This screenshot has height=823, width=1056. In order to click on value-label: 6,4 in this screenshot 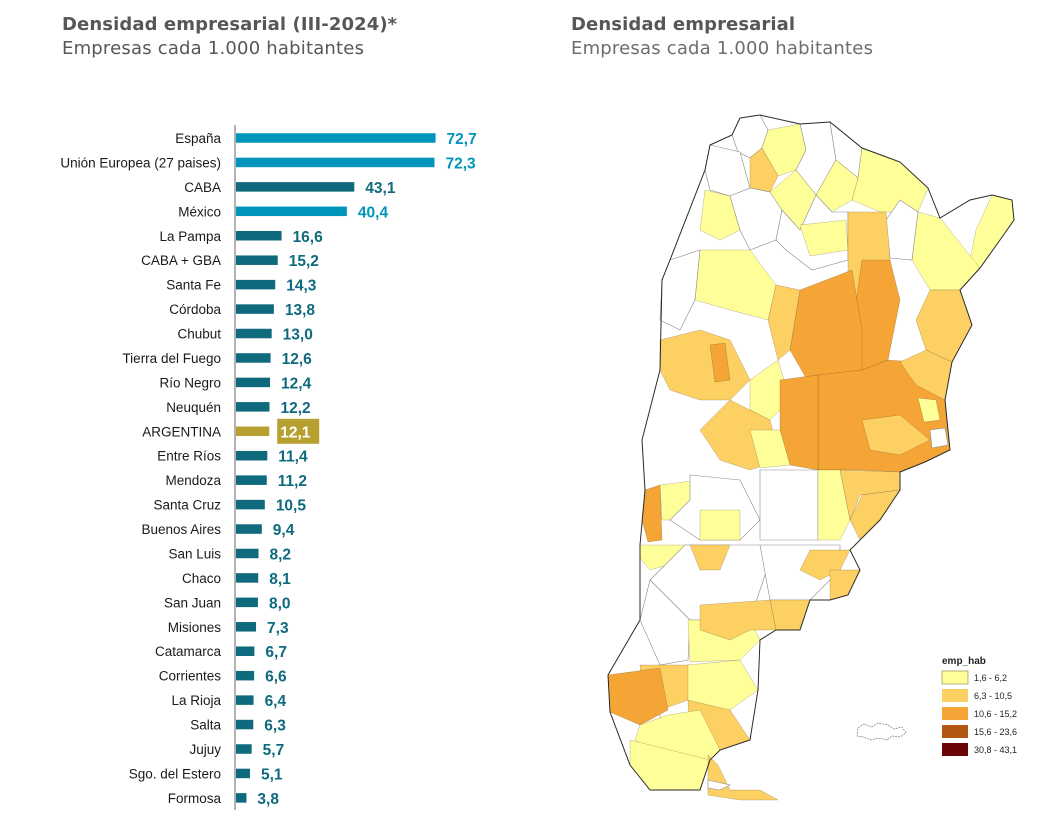, I will do `click(276, 701)`.